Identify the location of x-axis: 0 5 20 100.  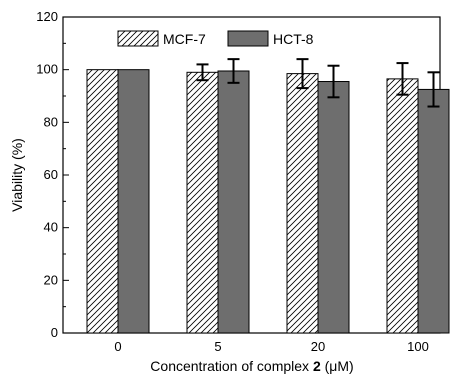
(271, 341).